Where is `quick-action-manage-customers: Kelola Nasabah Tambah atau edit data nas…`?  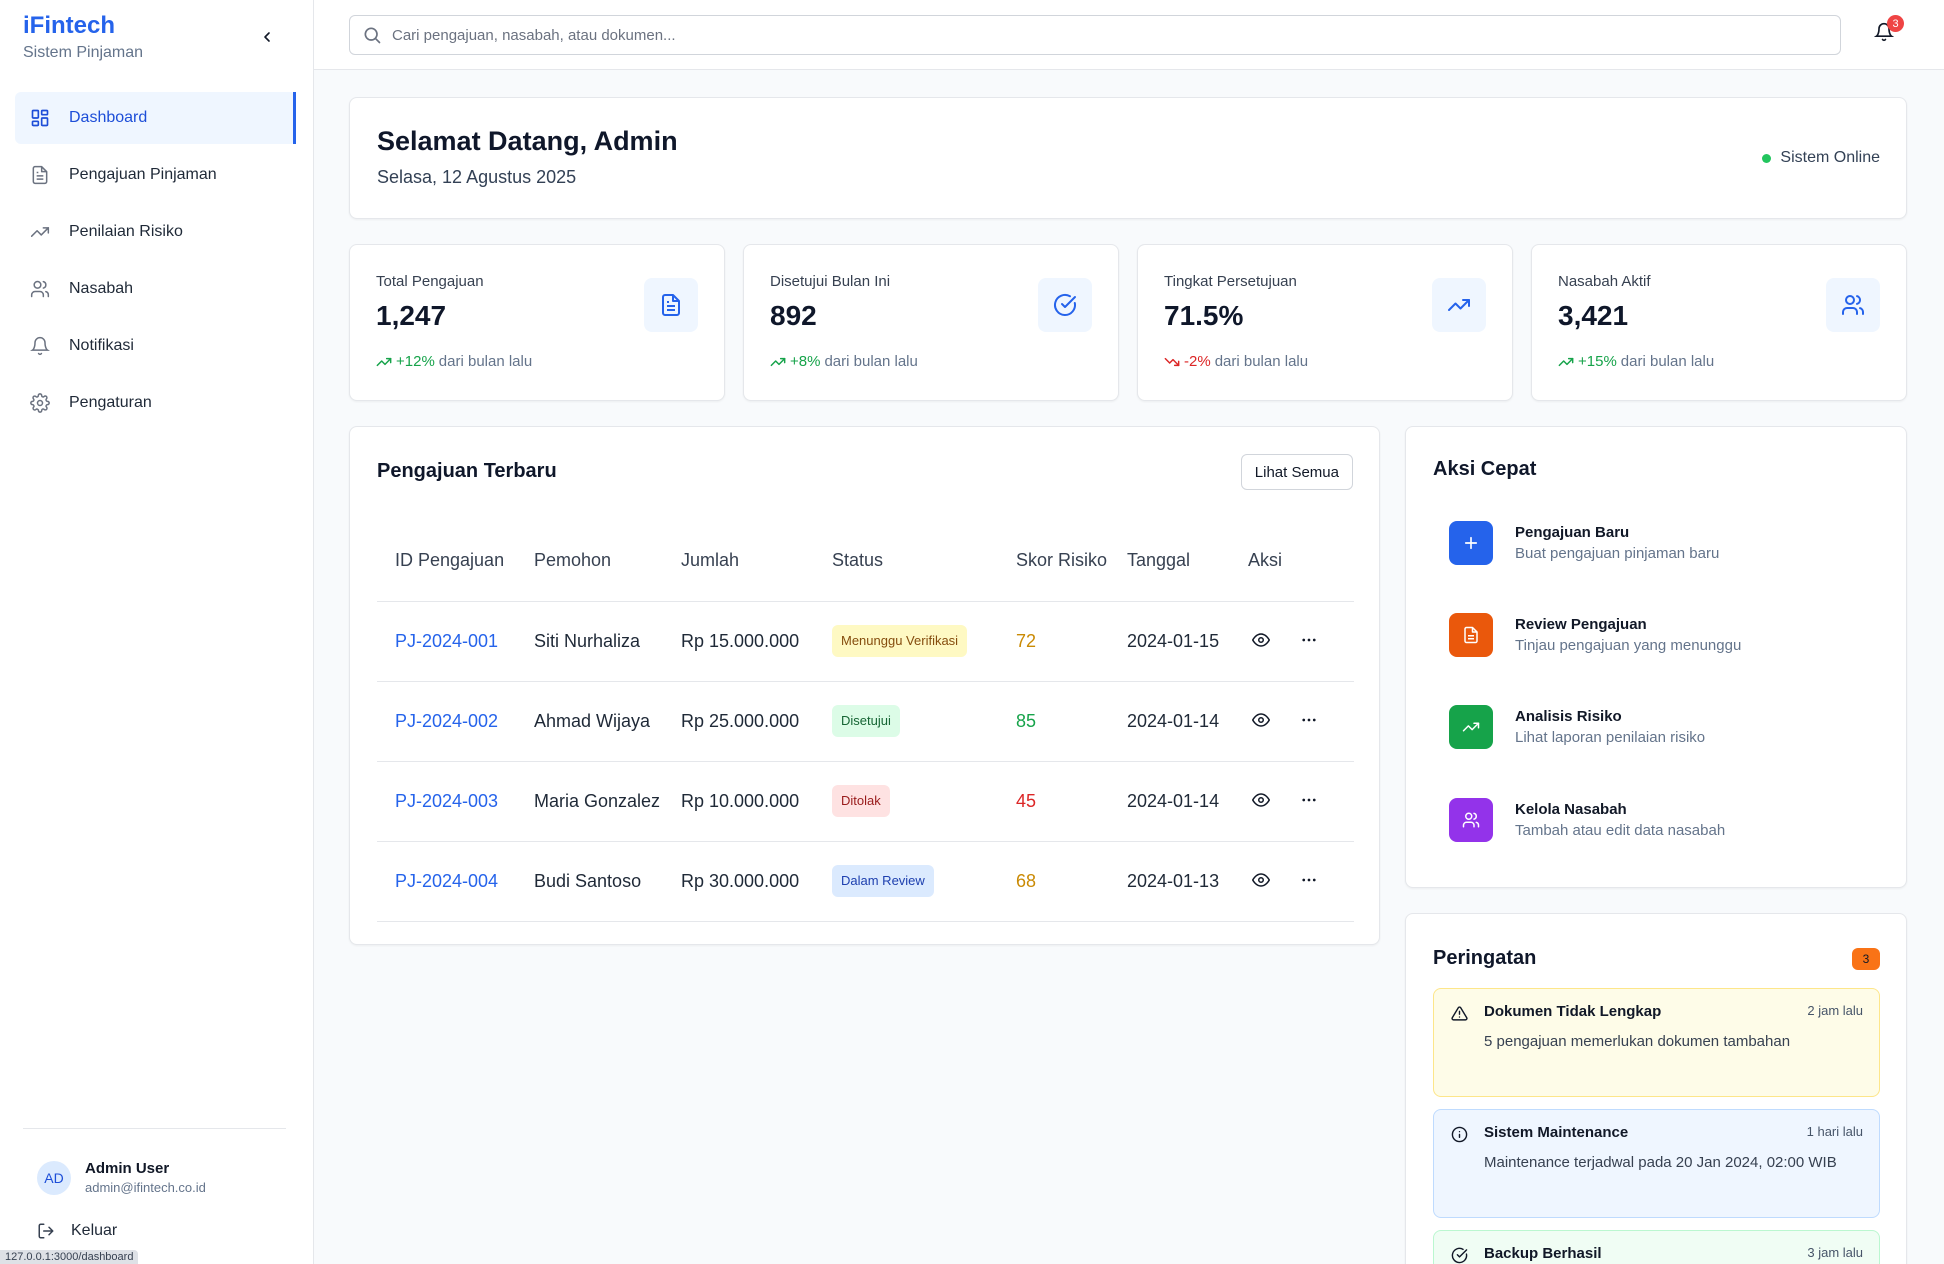
quick-action-manage-customers: Kelola Nasabah Tambah atau edit data nas… is located at coordinates (1658, 820).